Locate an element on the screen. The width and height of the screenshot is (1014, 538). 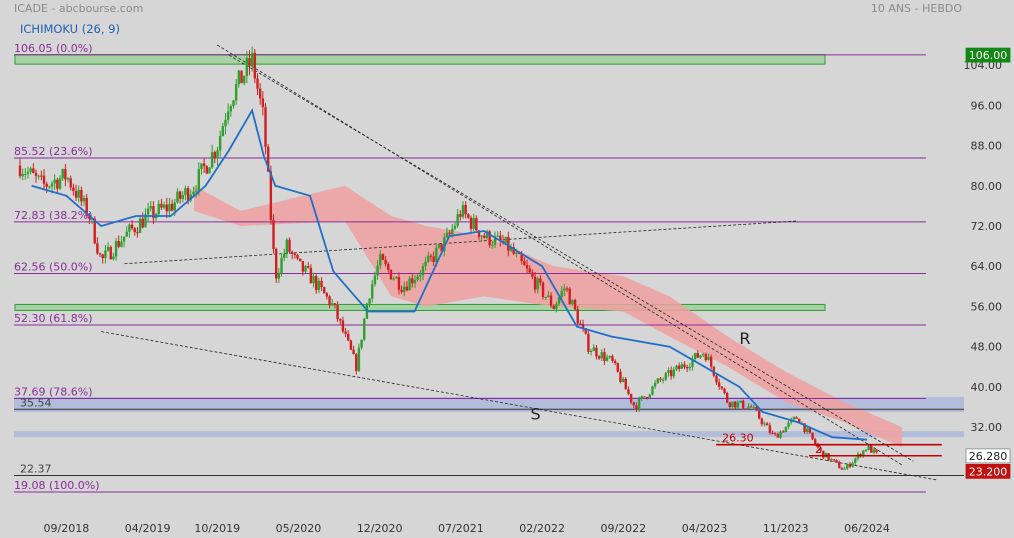
support-label-1: 2 is located at coordinates (818, 449).